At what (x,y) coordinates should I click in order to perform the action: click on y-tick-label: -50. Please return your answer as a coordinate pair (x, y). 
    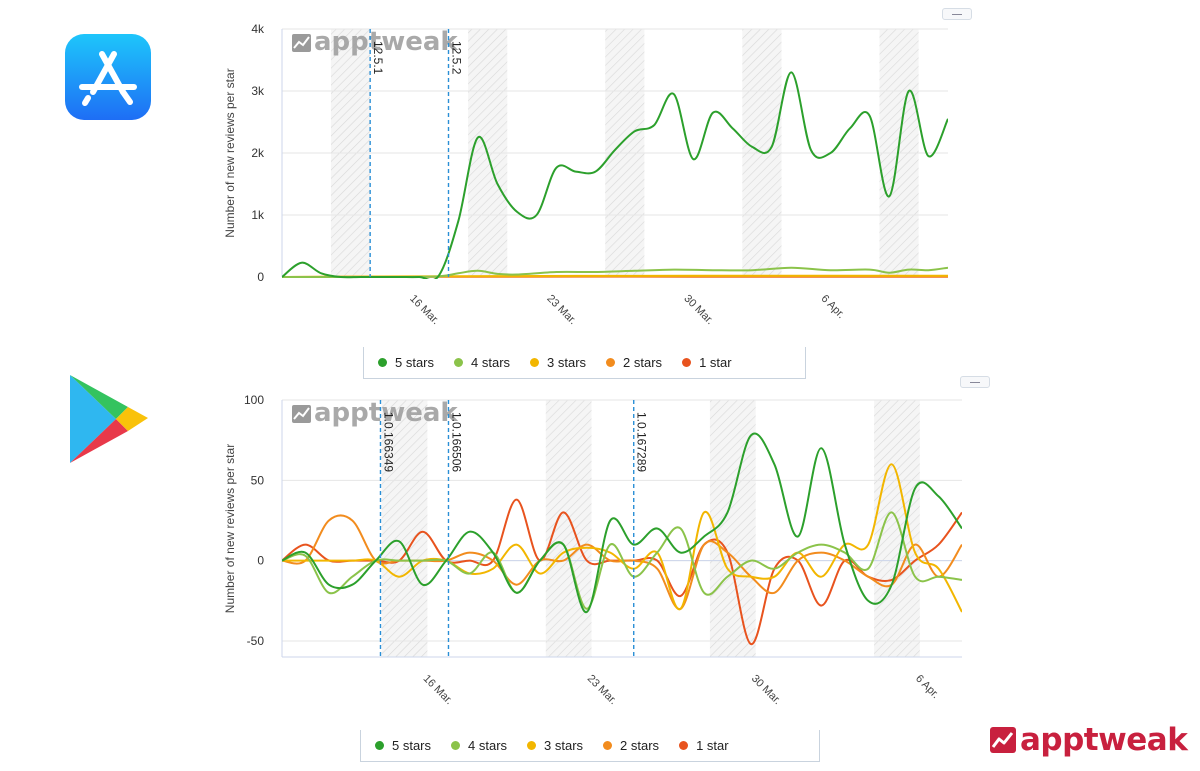
    Looking at the image, I should click on (256, 641).